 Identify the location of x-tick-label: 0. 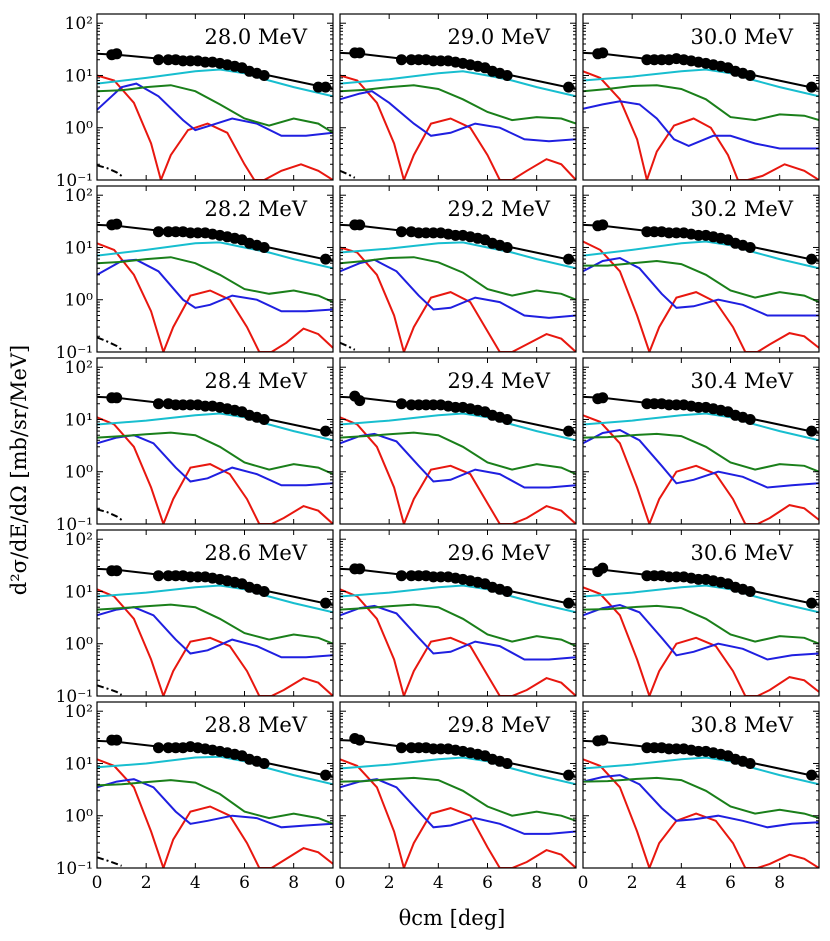
(583, 883).